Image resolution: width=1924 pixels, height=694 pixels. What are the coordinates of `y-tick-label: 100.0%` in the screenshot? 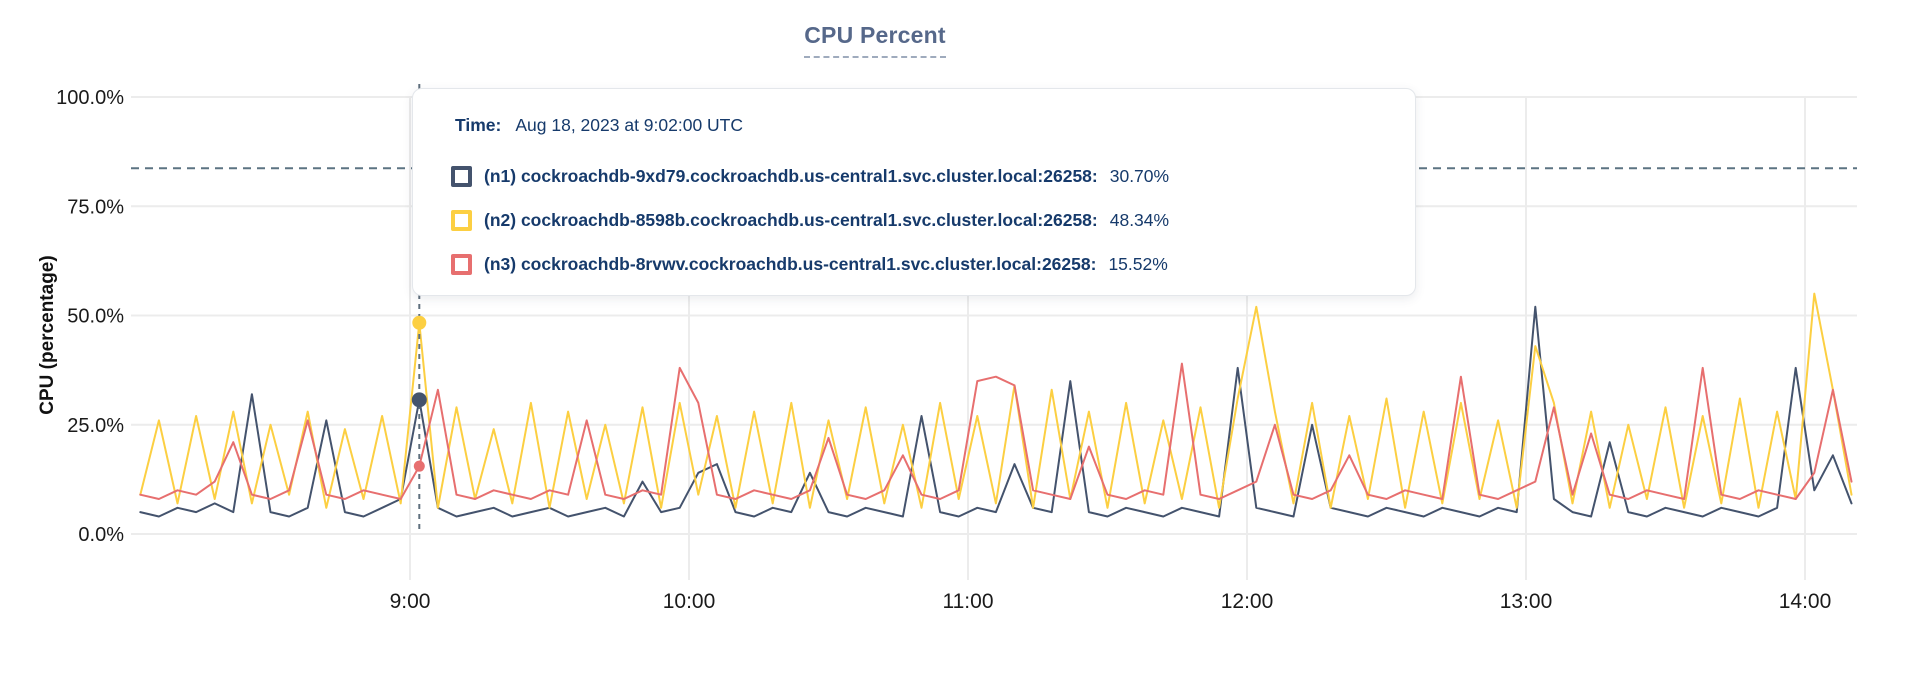 It's located at (90, 98).